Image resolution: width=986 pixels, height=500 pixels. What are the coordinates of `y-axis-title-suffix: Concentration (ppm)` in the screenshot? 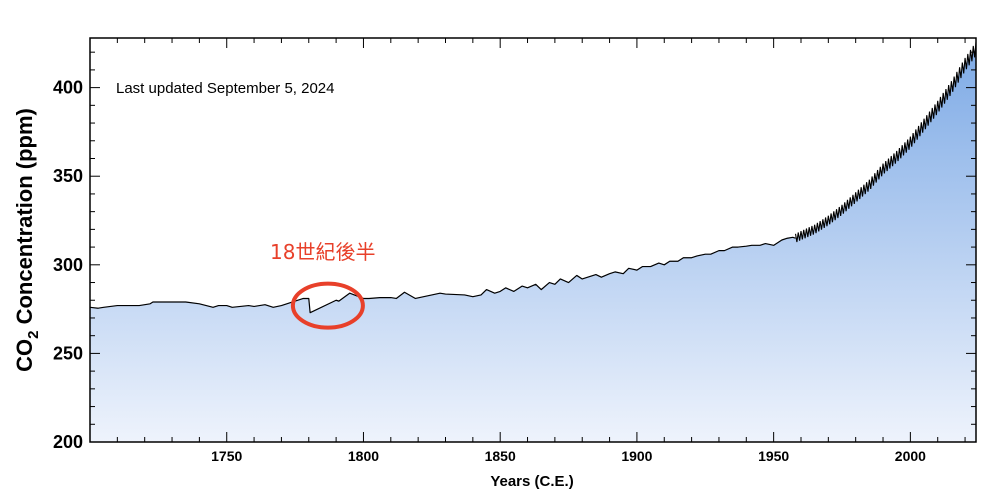 It's located at (24, 219).